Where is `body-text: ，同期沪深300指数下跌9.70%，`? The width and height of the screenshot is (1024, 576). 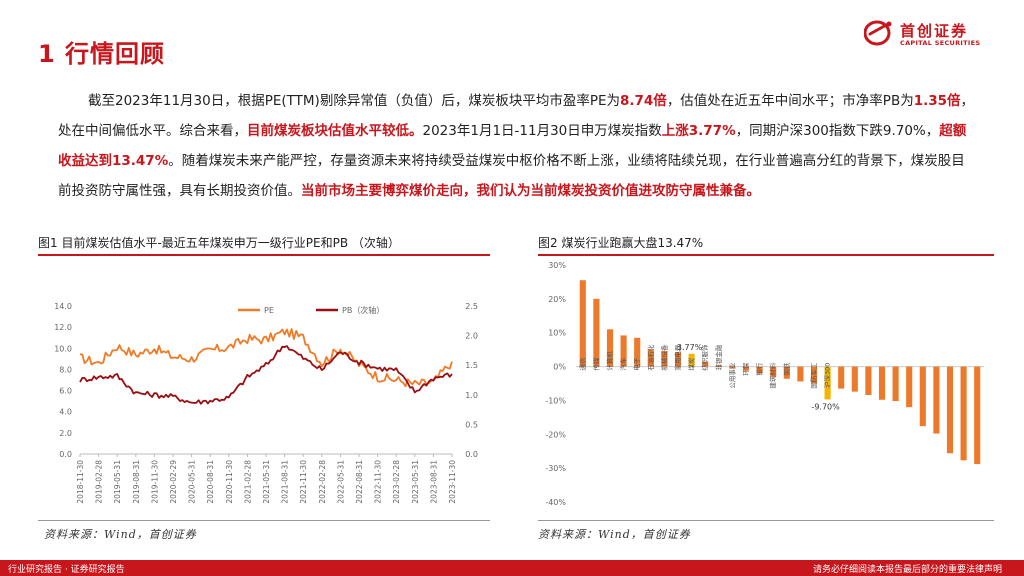 body-text: ，同期沪深300指数下跌9.70%， is located at coordinates (837, 131).